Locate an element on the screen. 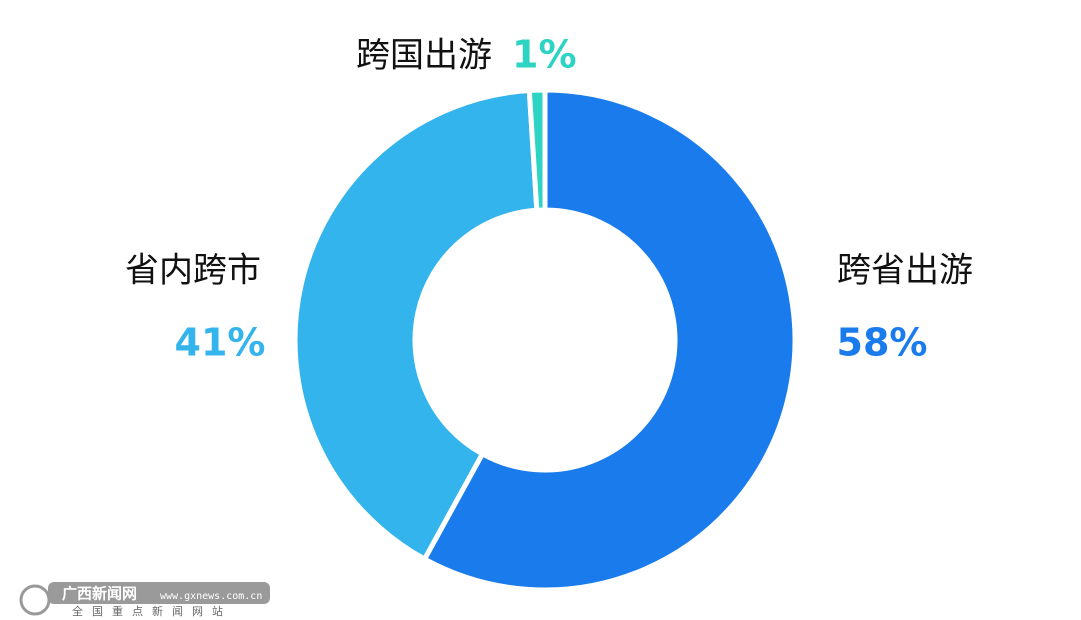 Image resolution: width=1081 pixels, height=620 pixels. category-label: 跨国出游 is located at coordinates (424, 56).